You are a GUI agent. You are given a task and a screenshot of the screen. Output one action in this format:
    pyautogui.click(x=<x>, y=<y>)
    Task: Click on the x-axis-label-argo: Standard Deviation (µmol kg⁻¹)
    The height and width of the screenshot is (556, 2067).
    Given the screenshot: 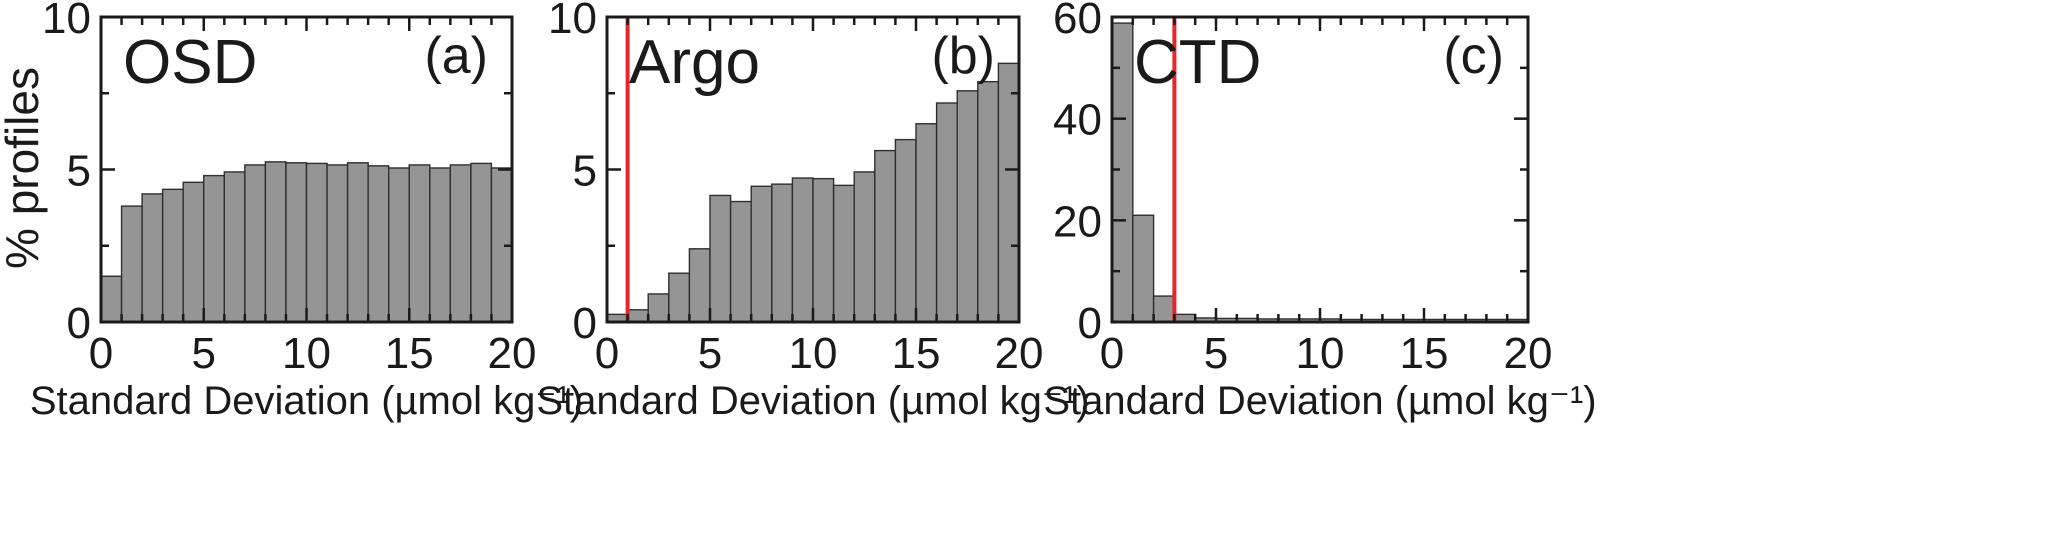 What is the action you would take?
    pyautogui.click(x=812, y=401)
    